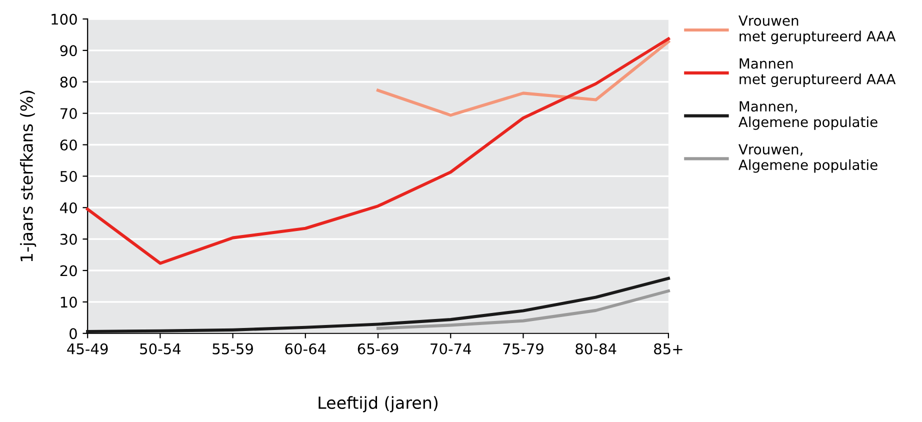 This screenshot has width=922, height=422. What do you see at coordinates (668, 348) in the screenshot?
I see `x-tick-label: 85+` at bounding box center [668, 348].